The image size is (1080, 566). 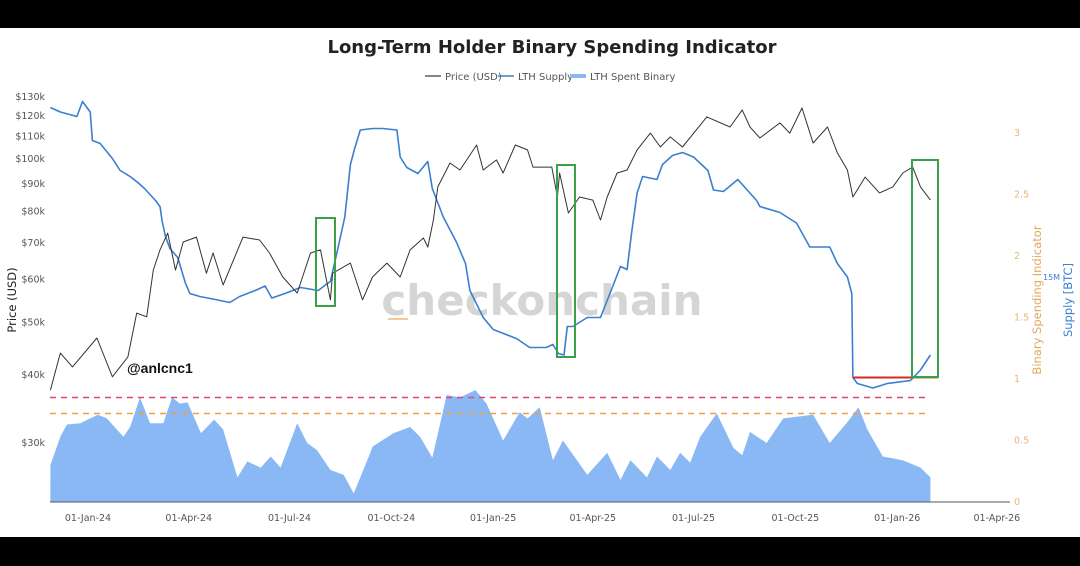 What do you see at coordinates (30, 136) in the screenshot?
I see `y-left-tick-label: $110k` at bounding box center [30, 136].